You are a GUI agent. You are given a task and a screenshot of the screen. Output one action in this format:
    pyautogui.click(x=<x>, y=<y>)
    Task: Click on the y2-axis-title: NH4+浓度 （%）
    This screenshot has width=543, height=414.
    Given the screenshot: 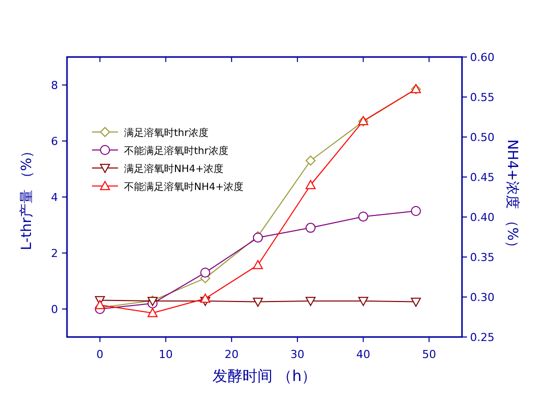 What is the action you would take?
    pyautogui.click(x=512, y=197)
    